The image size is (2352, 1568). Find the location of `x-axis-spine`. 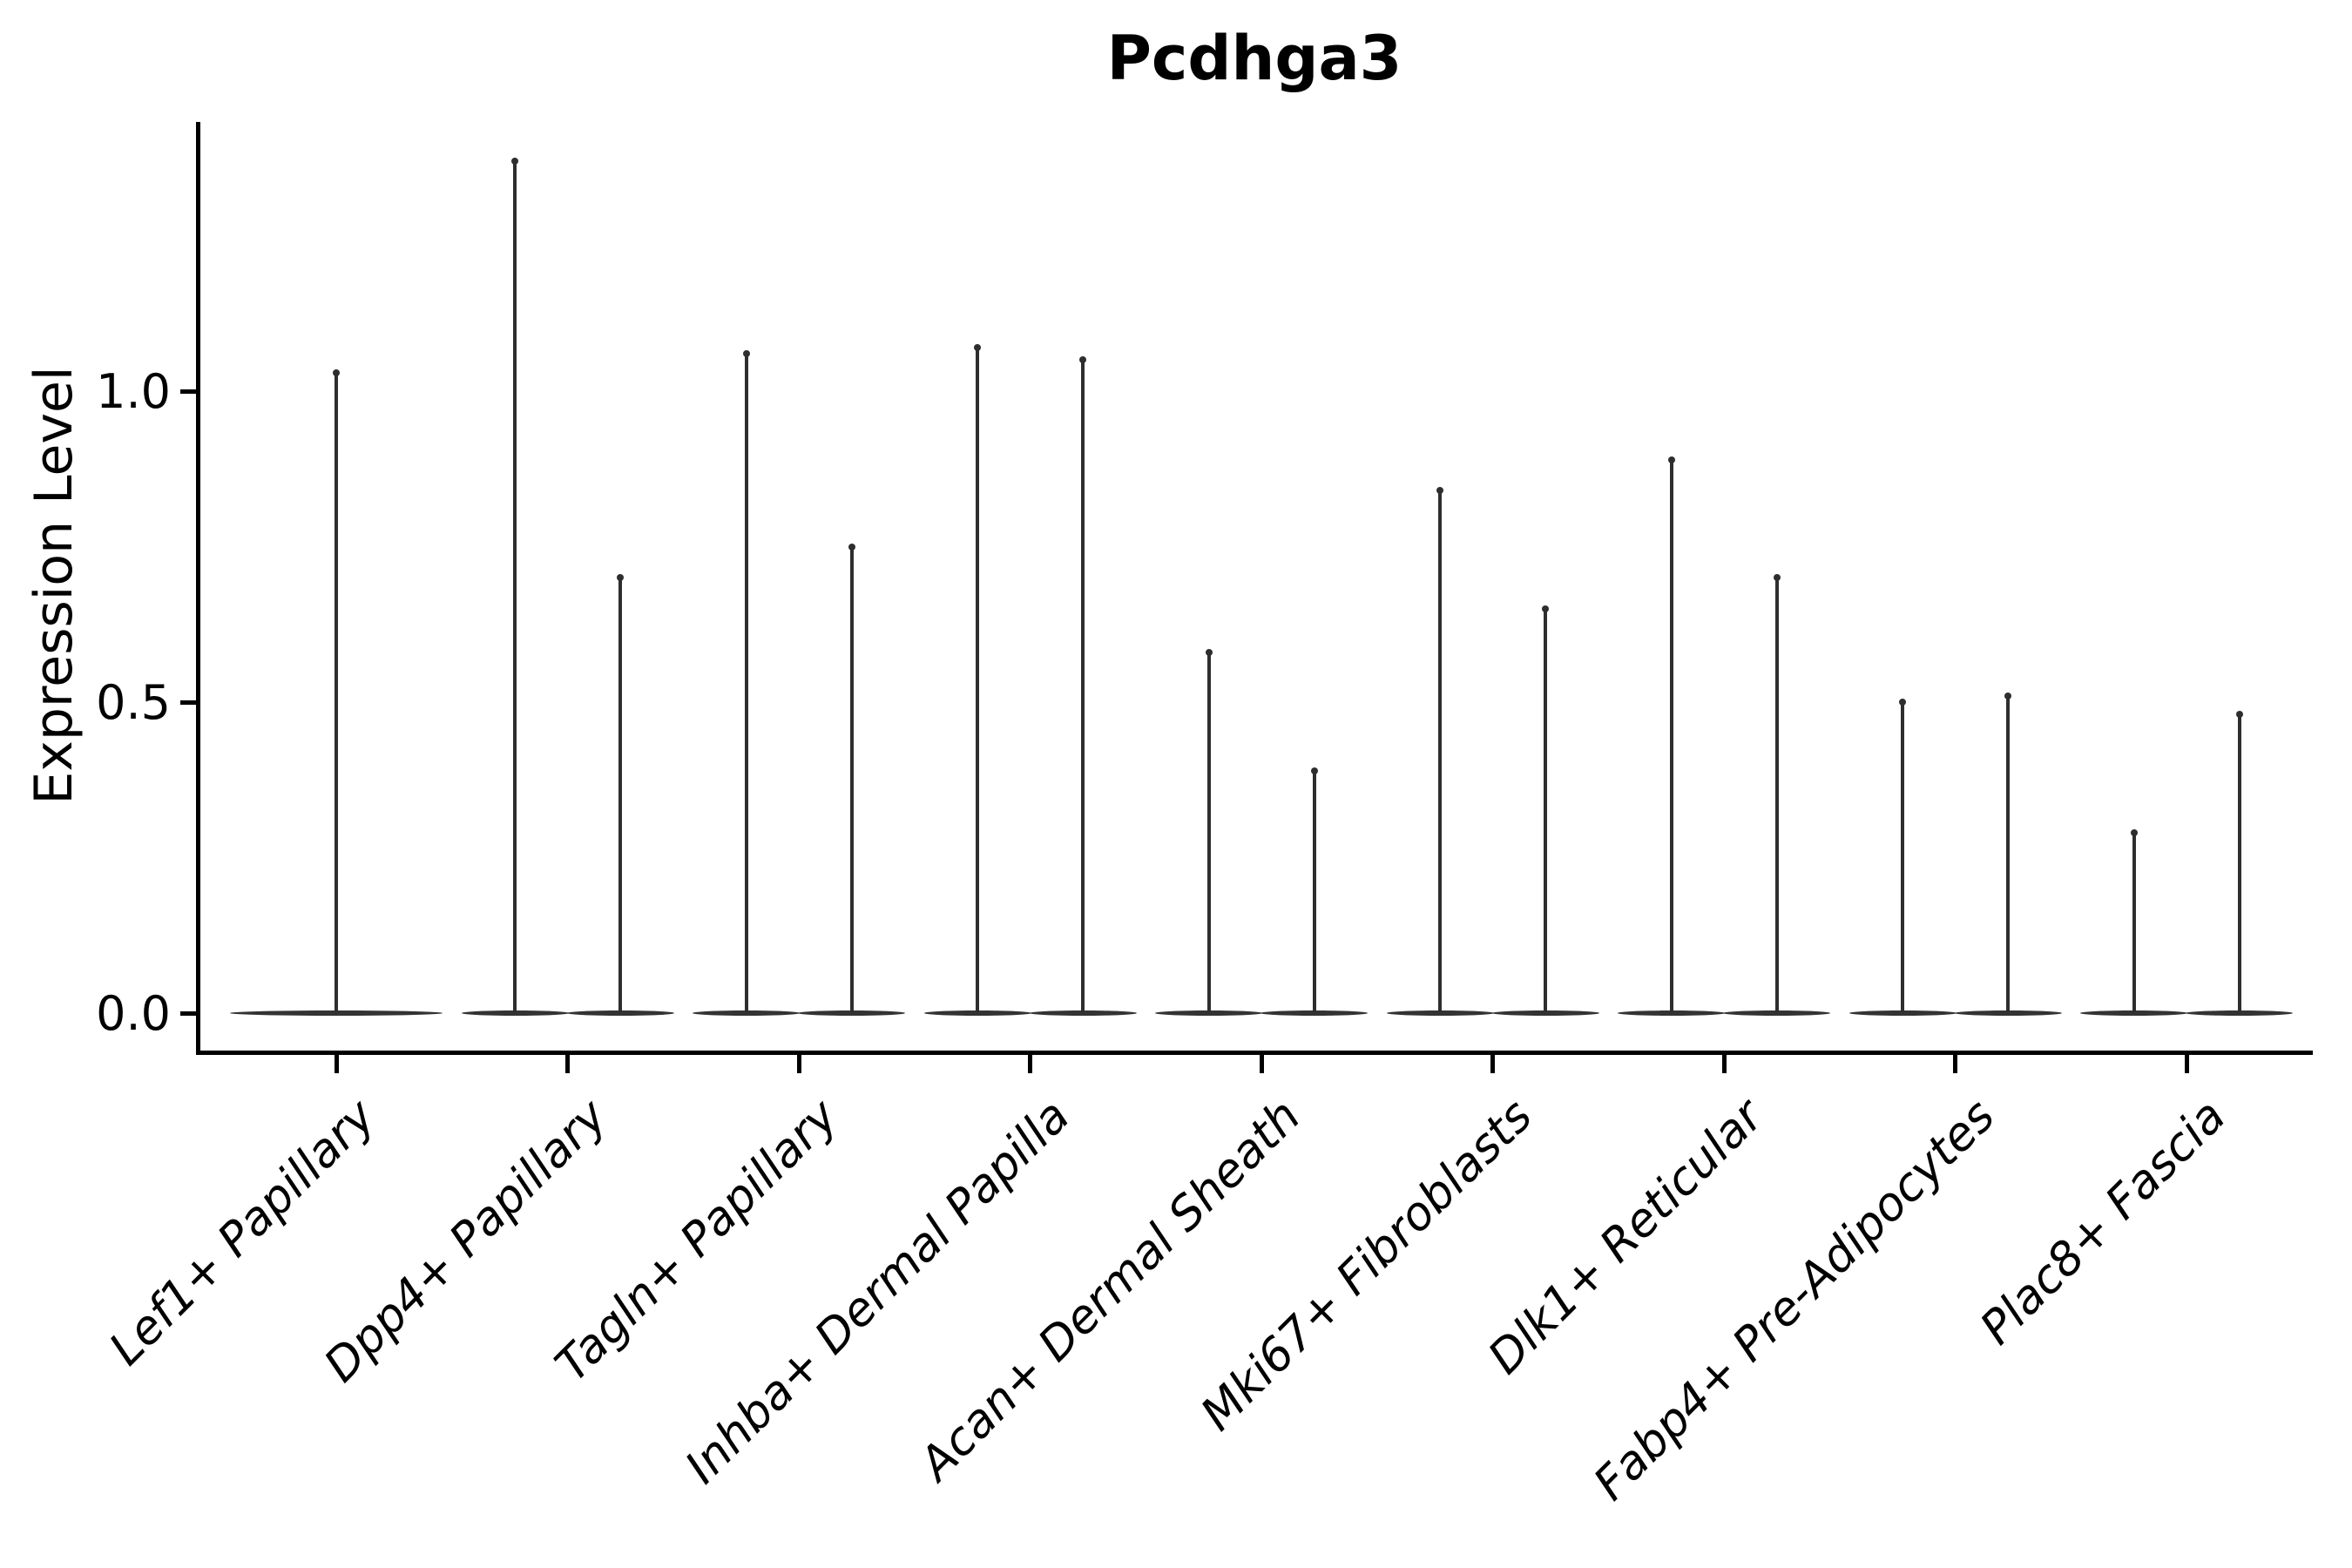

x-axis-spine is located at coordinates (1254, 1053).